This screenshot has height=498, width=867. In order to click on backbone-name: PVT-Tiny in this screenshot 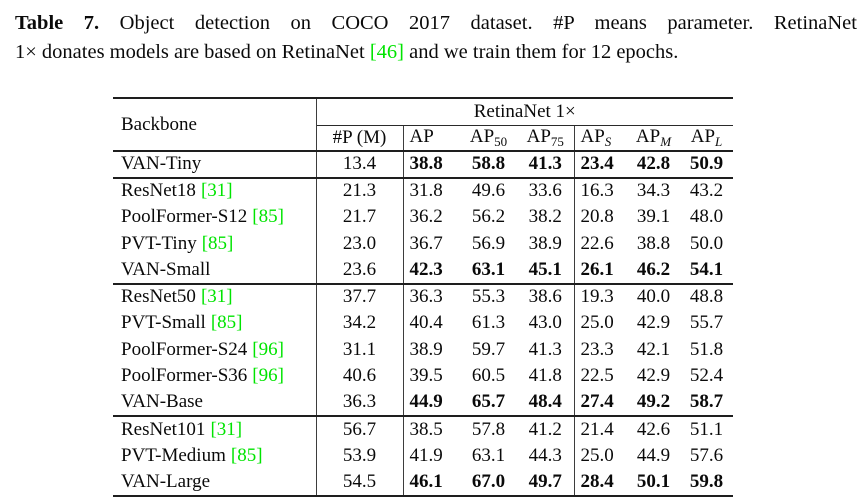, I will do `click(159, 243)`.